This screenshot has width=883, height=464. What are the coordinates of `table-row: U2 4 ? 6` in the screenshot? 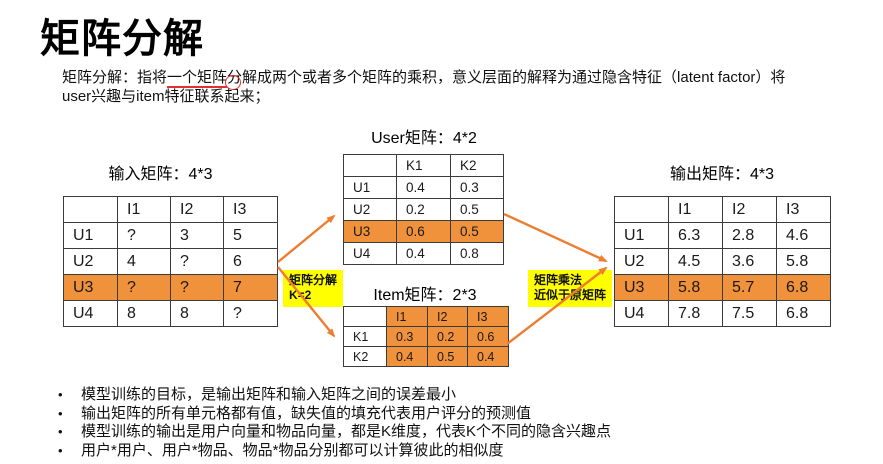 It's located at (170, 261).